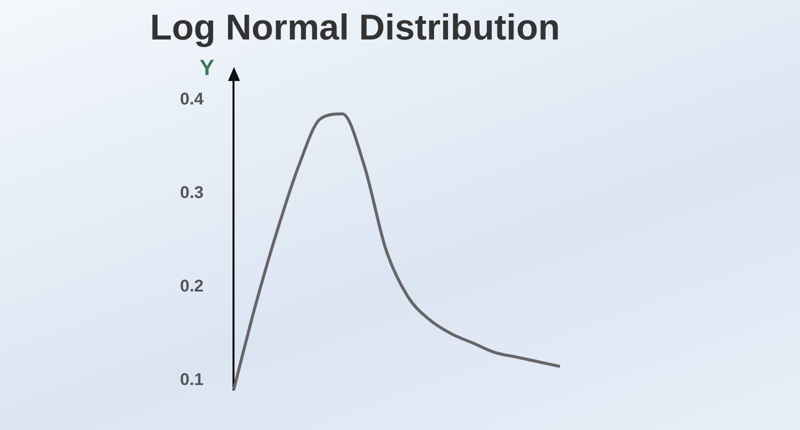  I want to click on y-tick-label: 0.3, so click(192, 192).